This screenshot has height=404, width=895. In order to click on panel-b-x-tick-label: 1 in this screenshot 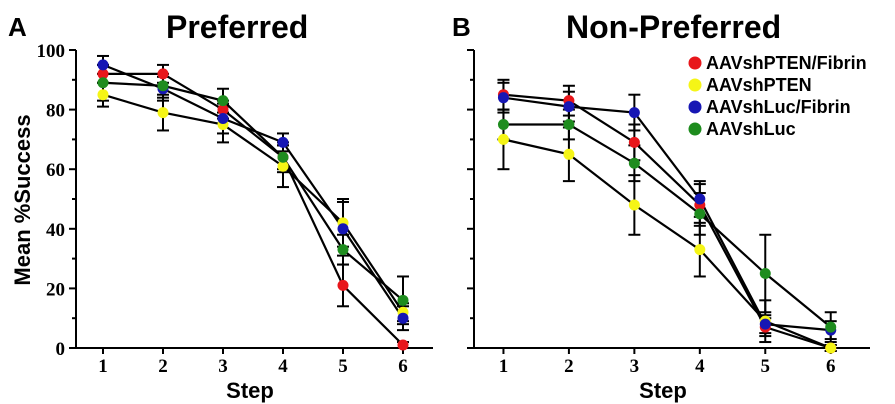, I will do `click(504, 366)`.